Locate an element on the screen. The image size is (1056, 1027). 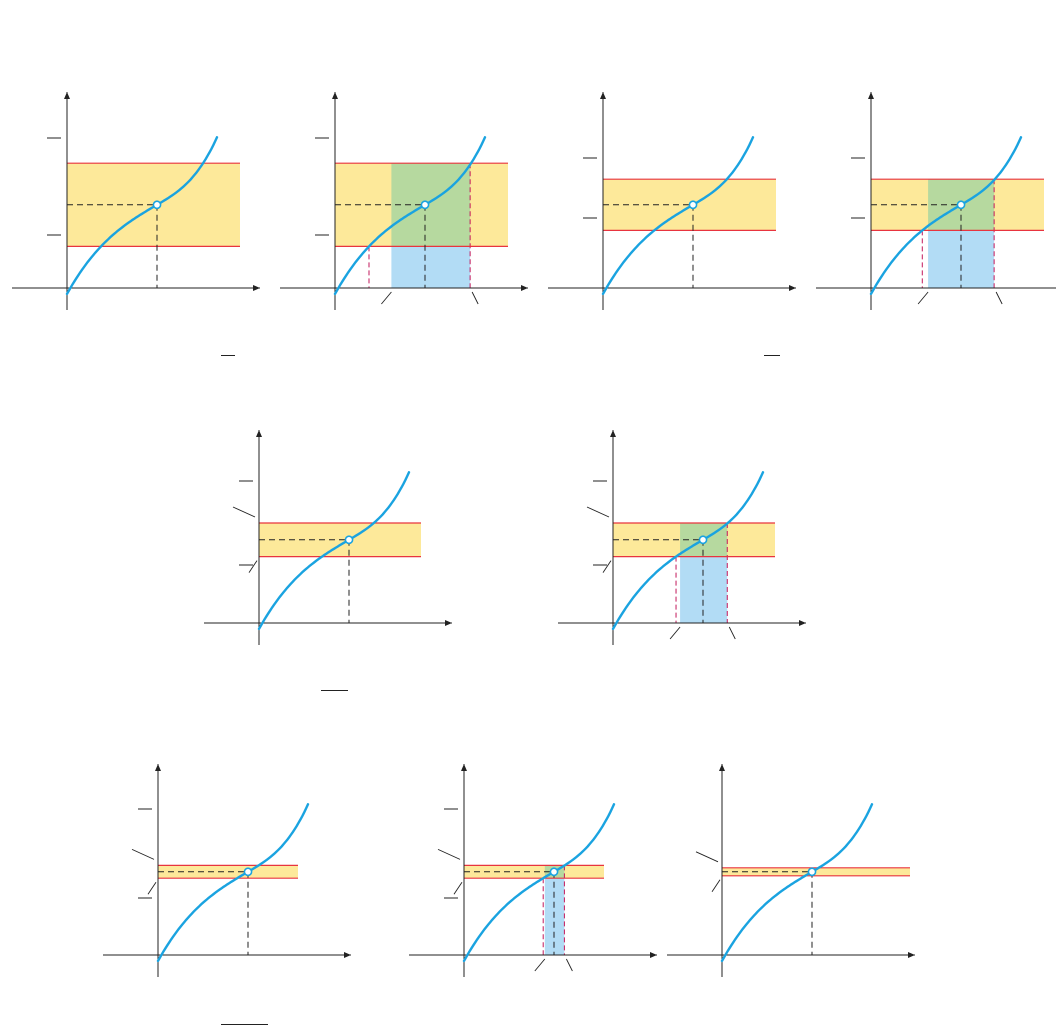
panel-2b is located at coordinates (682, 537).